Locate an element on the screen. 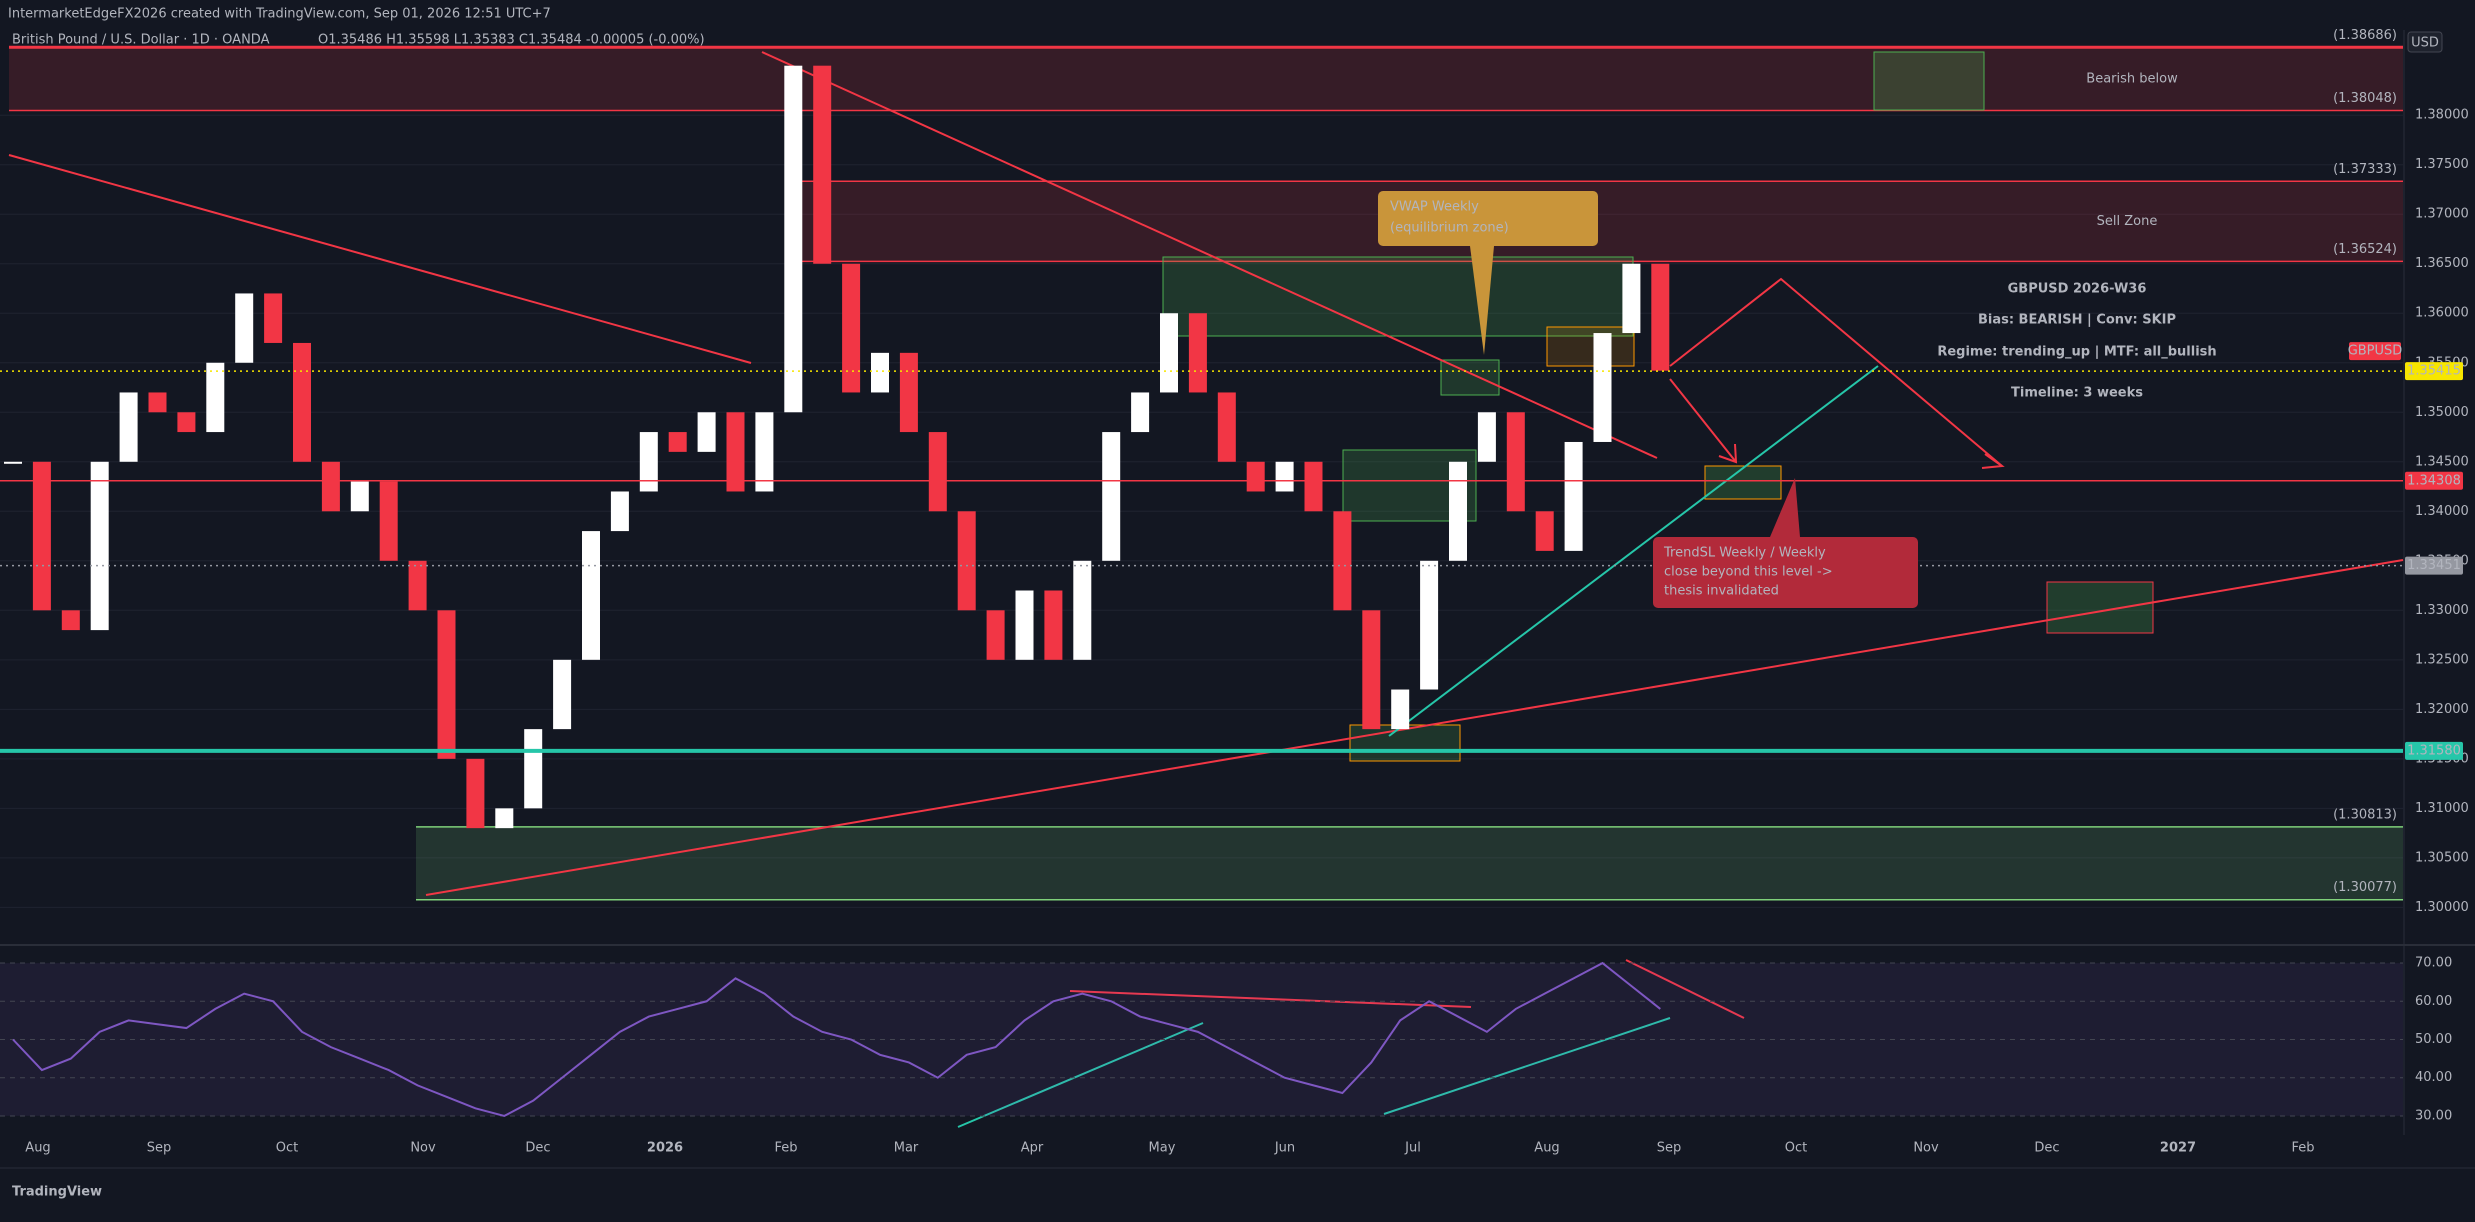 This screenshot has height=1222, width=2475. callout-pointer is located at coordinates (1482, 300).